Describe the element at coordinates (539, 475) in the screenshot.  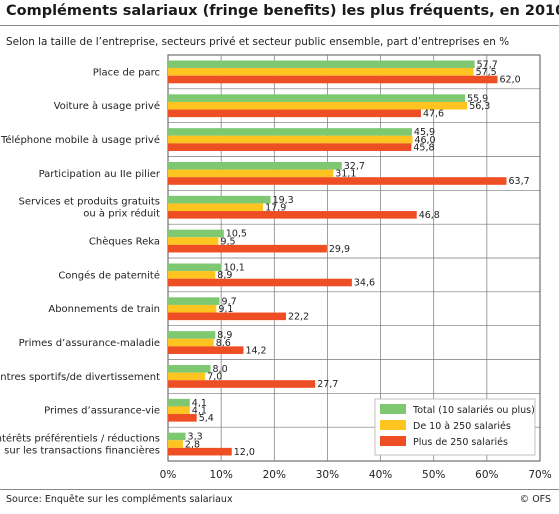
I see `x-tick-label: 70%` at that location.